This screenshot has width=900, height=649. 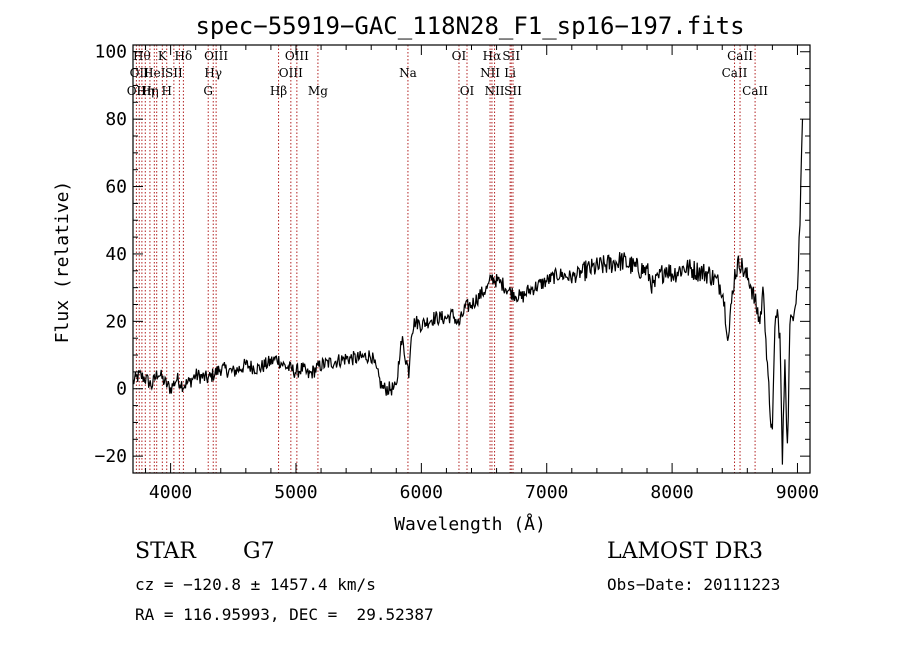 I want to click on line-label-17: OIII, so click(x=297, y=56).